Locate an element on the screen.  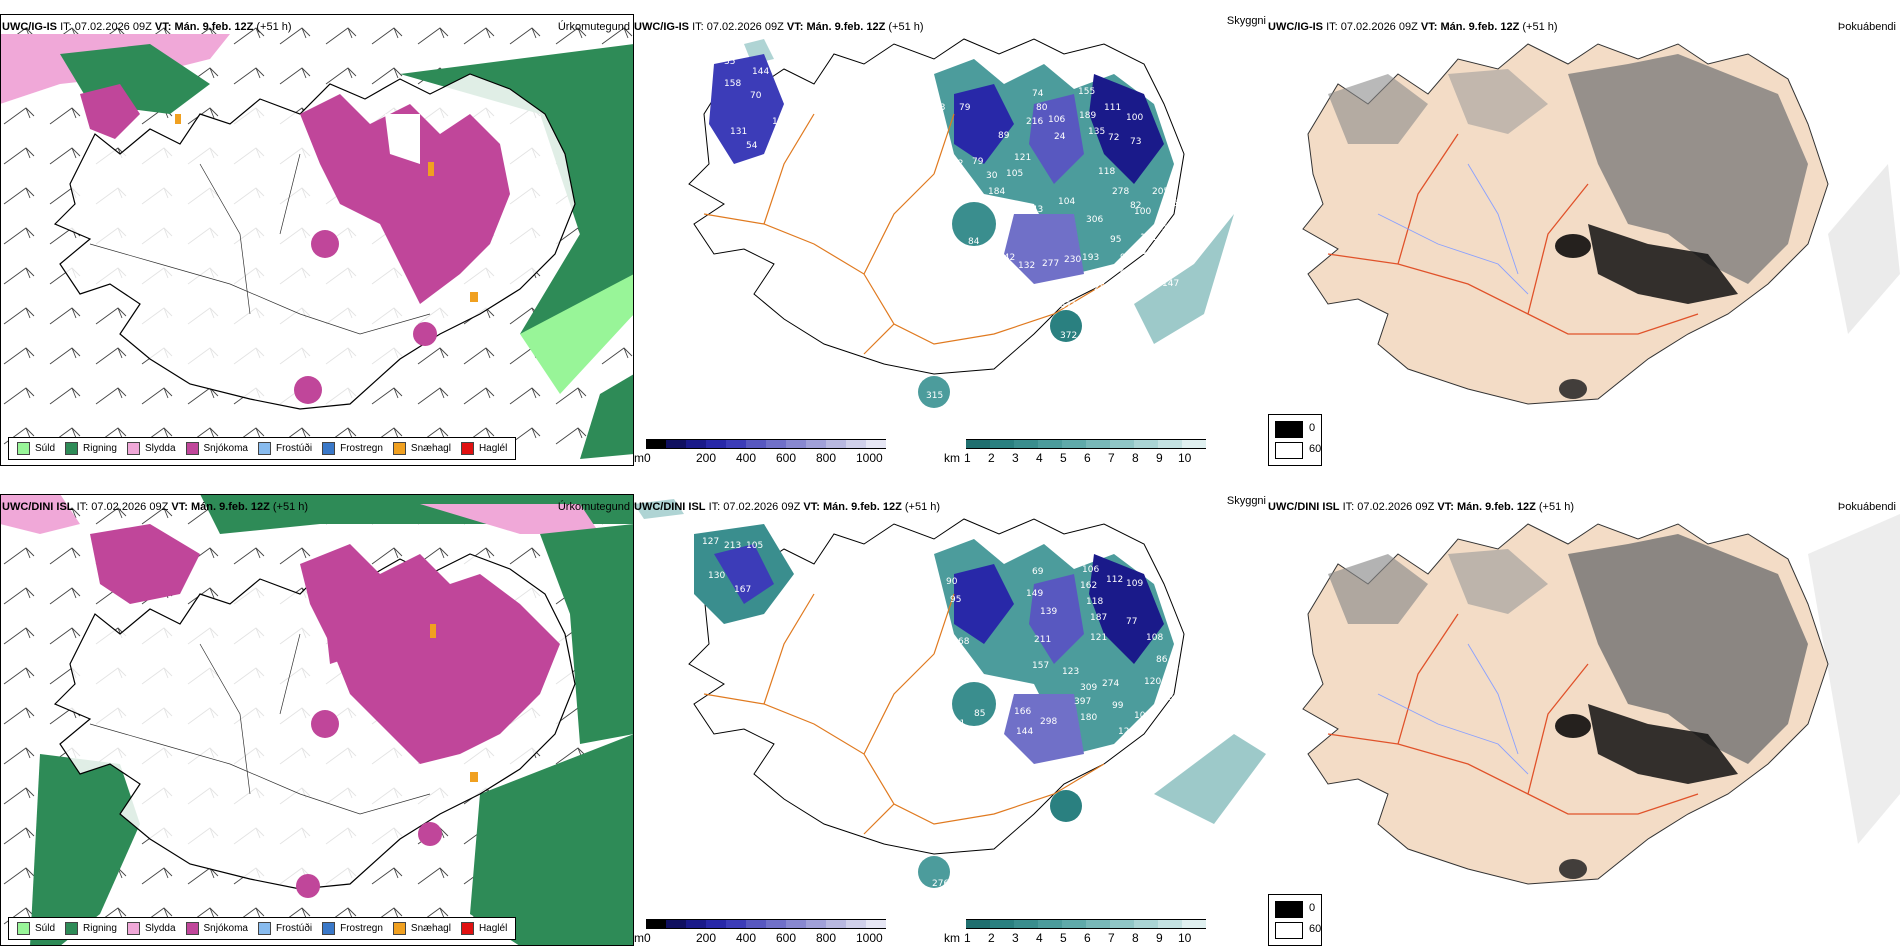
vis-value: 130 is located at coordinates (716, 576).